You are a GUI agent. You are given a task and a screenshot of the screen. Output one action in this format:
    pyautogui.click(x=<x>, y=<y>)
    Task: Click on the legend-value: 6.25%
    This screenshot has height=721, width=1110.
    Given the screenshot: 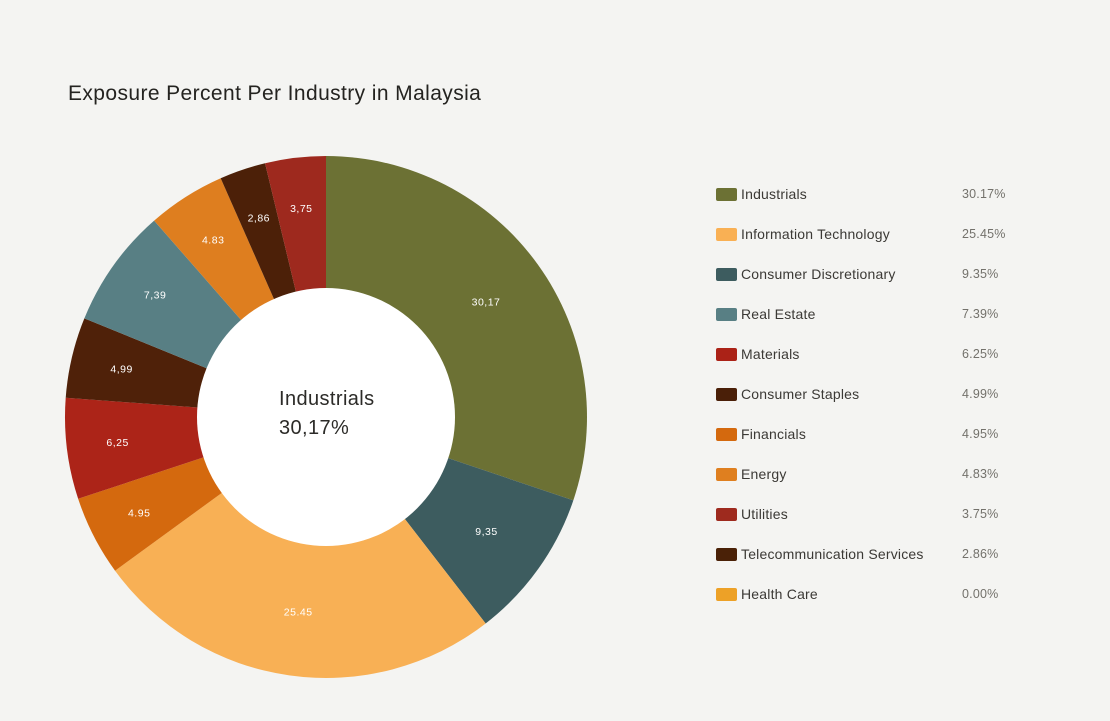 What is the action you would take?
    pyautogui.click(x=980, y=354)
    